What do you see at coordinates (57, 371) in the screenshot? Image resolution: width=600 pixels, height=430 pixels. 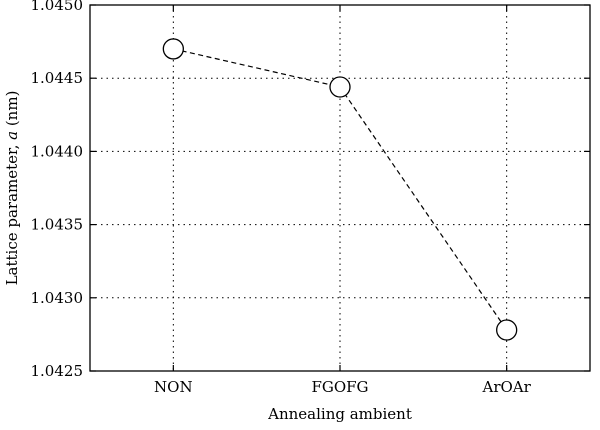 I see `y-tick-label: 1.0425` at bounding box center [57, 371].